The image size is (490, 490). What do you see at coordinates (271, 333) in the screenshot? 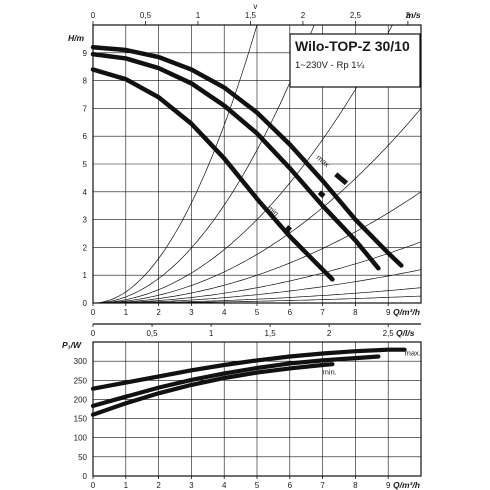
I see `flow-ls-tick-label: 1,5` at bounding box center [271, 333].